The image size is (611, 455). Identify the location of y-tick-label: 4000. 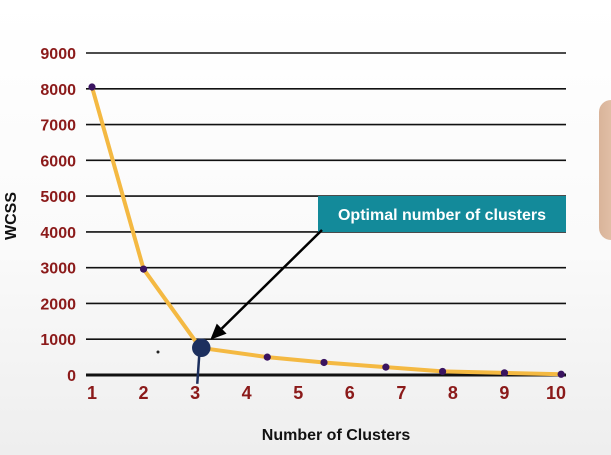
(58, 233).